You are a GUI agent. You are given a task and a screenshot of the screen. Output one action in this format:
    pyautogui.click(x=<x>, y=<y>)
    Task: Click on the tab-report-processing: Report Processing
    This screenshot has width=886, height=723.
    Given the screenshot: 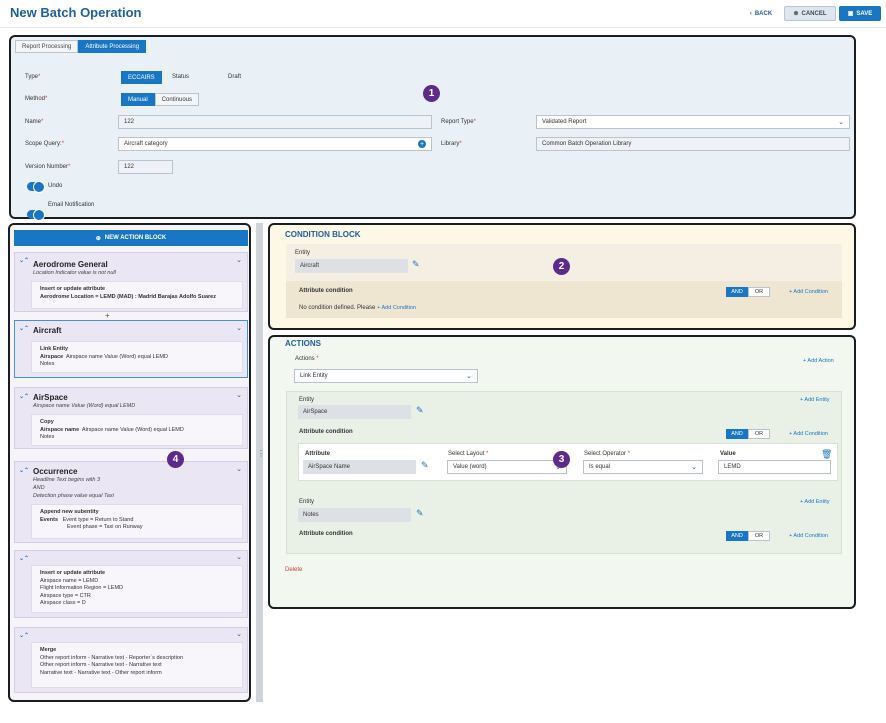 What is the action you would take?
    pyautogui.click(x=47, y=46)
    